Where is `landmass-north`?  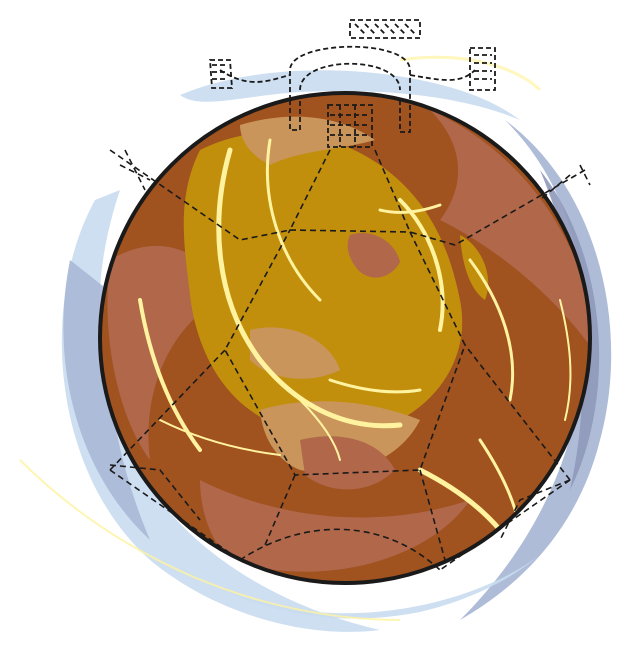 landmass-north is located at coordinates (307, 140).